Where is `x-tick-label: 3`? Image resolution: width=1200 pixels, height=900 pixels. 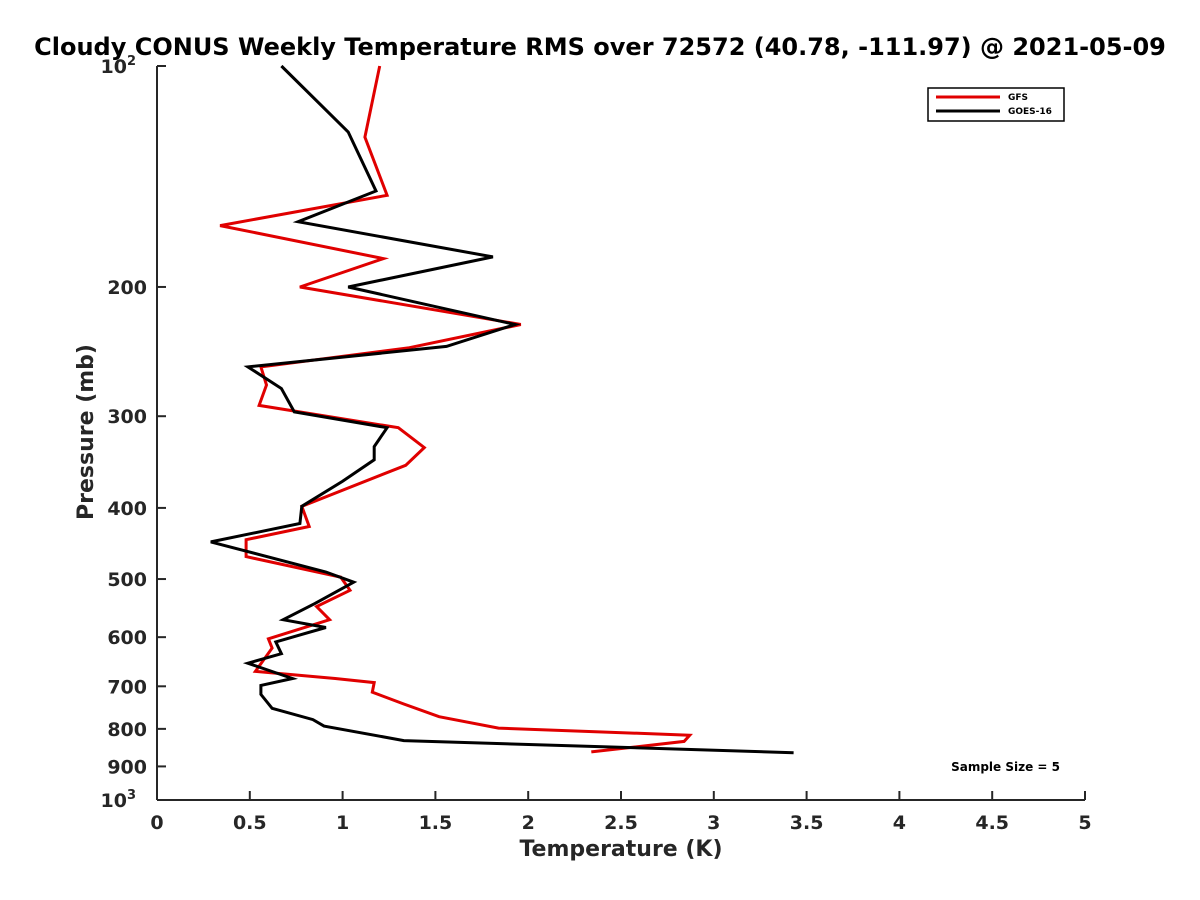 x-tick-label: 3 is located at coordinates (713, 823).